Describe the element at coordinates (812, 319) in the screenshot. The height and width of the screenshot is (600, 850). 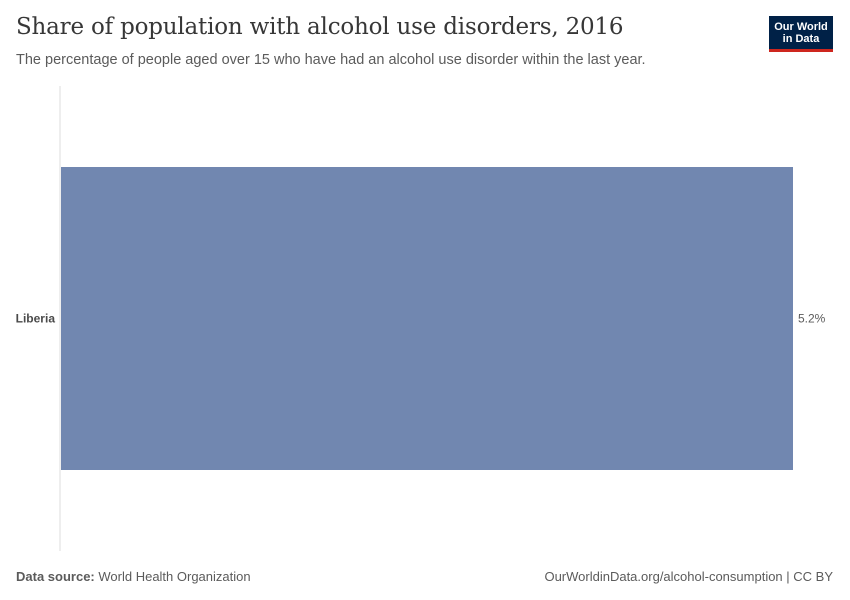
I see `value-label: 5.2%` at that location.